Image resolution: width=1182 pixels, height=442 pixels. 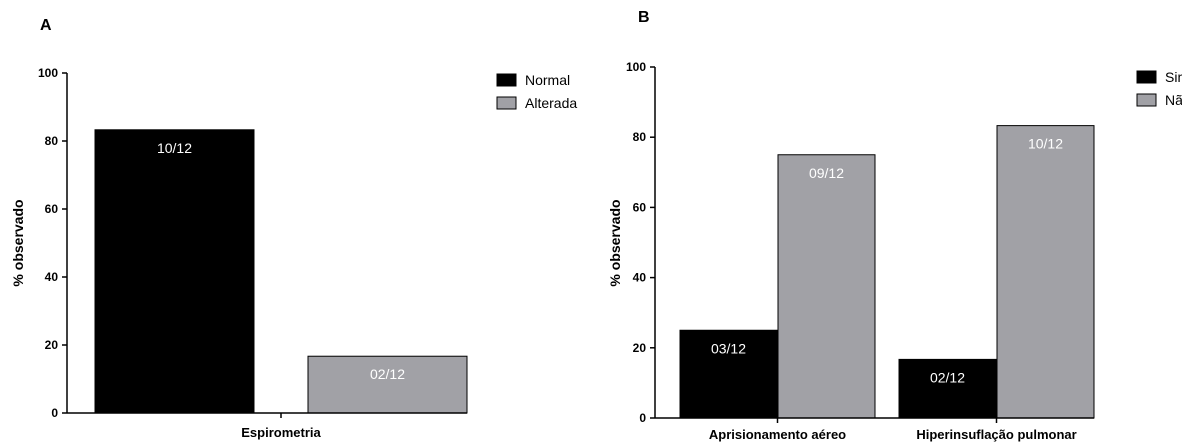 I want to click on x-category-label: Aprisionamento aéreo, so click(x=777, y=434).